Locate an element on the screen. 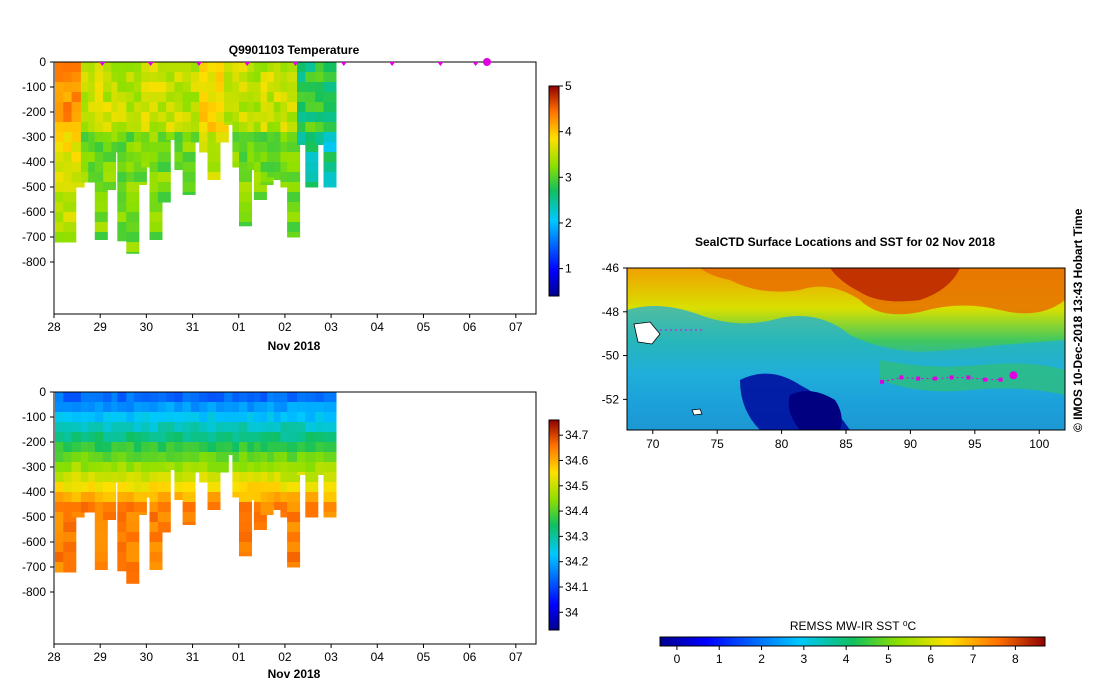 The image size is (1099, 700). x-tick-label: 28 is located at coordinates (54, 657).